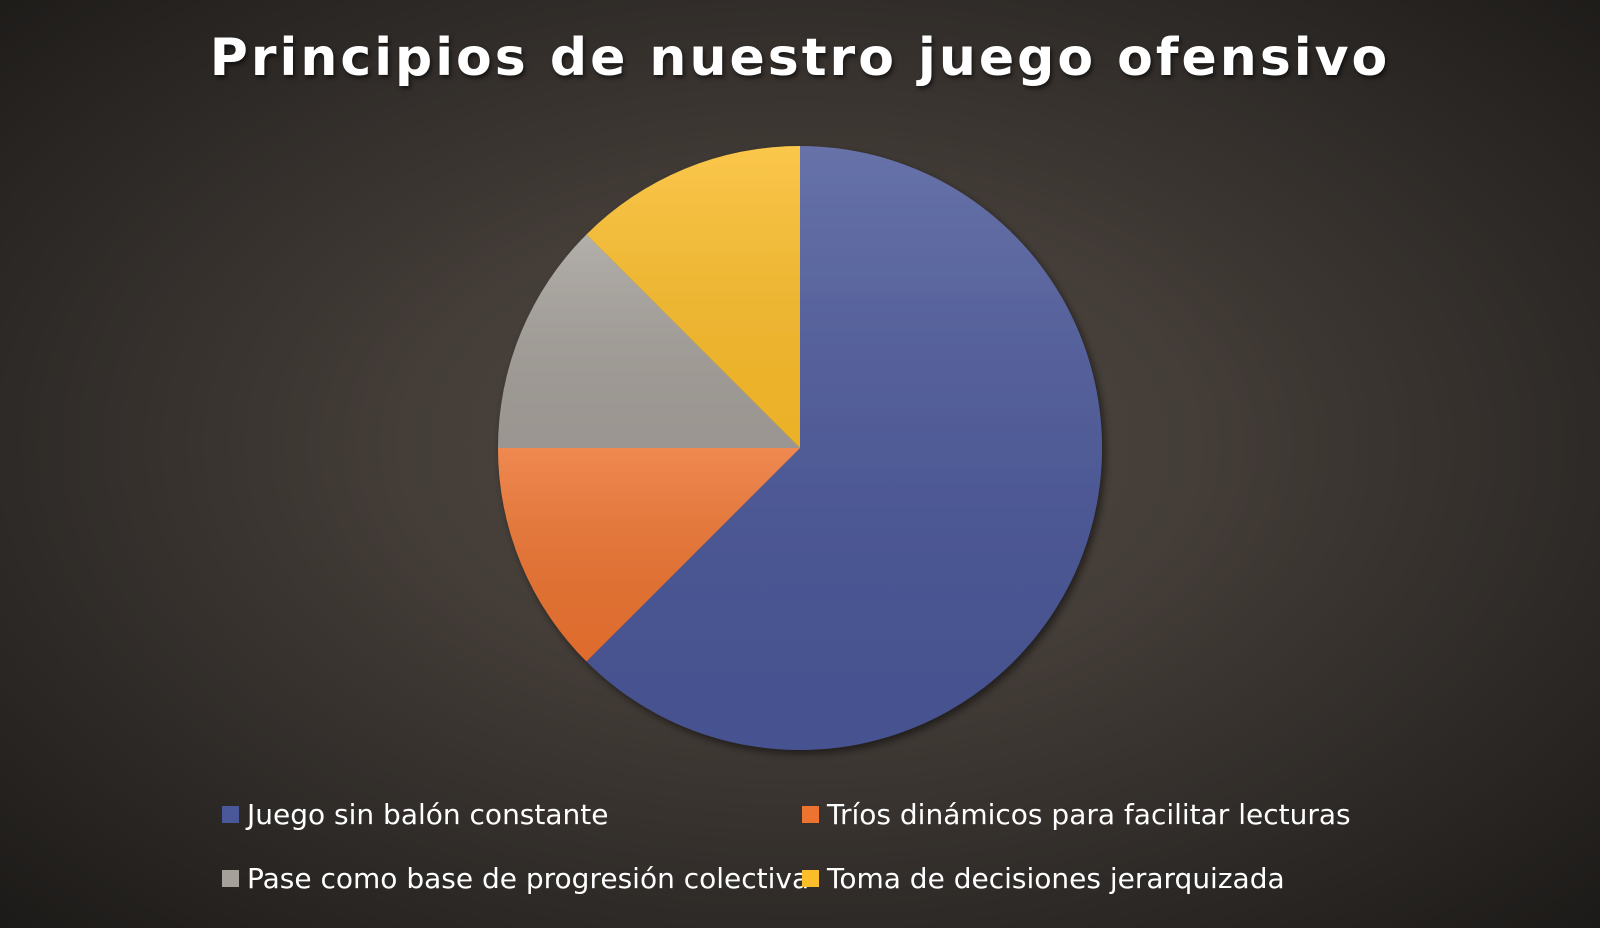 This screenshot has width=1600, height=928. Describe the element at coordinates (693, 297) in the screenshot. I see `pie-slice-shade-toma-de-decisiones-jerarquizada` at that location.